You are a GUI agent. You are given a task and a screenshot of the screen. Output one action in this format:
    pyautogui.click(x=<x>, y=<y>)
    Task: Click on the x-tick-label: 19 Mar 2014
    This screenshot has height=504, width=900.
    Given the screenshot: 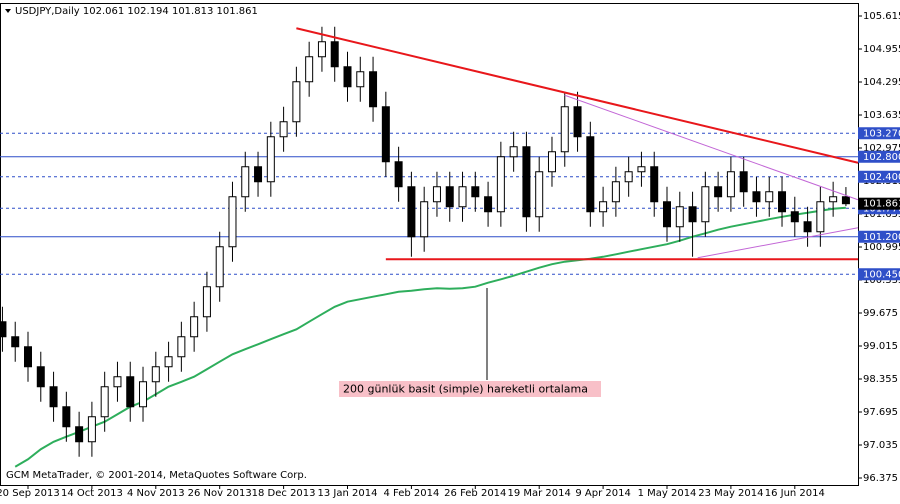 What is the action you would take?
    pyautogui.click(x=538, y=493)
    